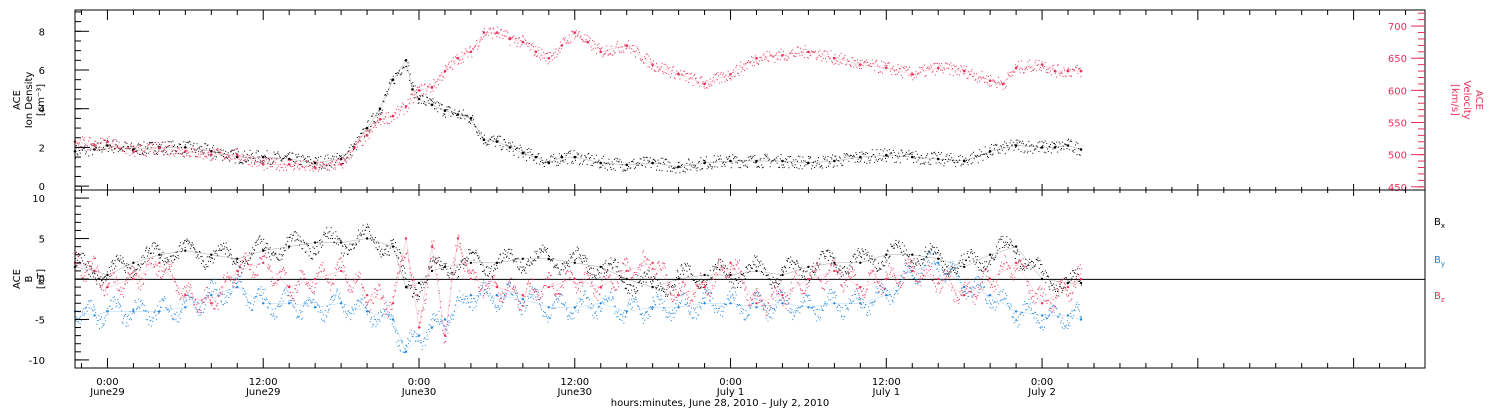 The height and width of the screenshot is (410, 1500). What do you see at coordinates (42, 148) in the screenshot?
I see `top-left-tick-label: 2` at bounding box center [42, 148].